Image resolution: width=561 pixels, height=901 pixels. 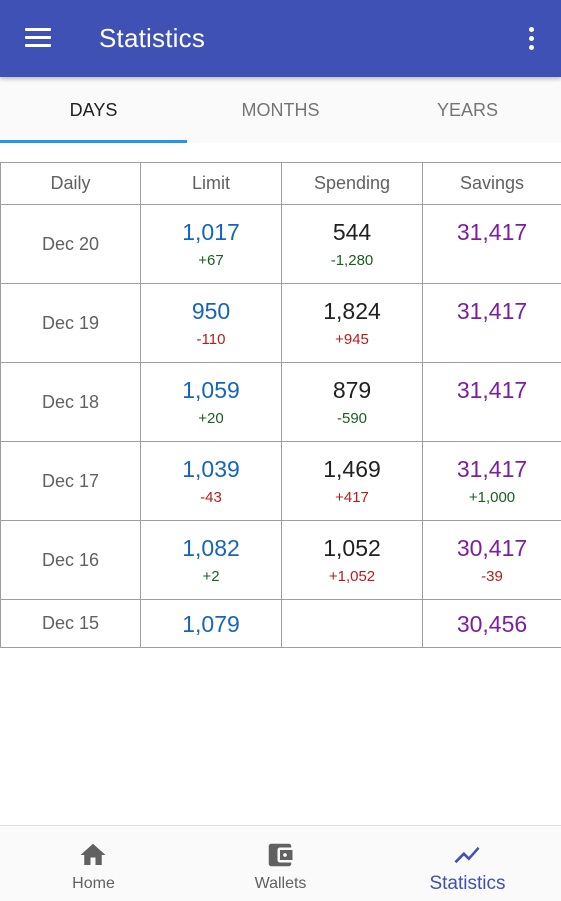 I want to click on spending-cell, so click(x=352, y=624).